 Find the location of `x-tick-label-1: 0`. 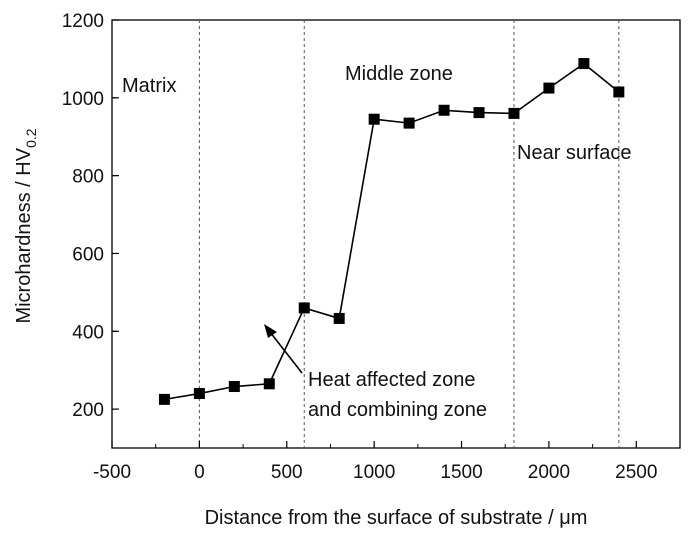

x-tick-label-1: 0 is located at coordinates (199, 472).